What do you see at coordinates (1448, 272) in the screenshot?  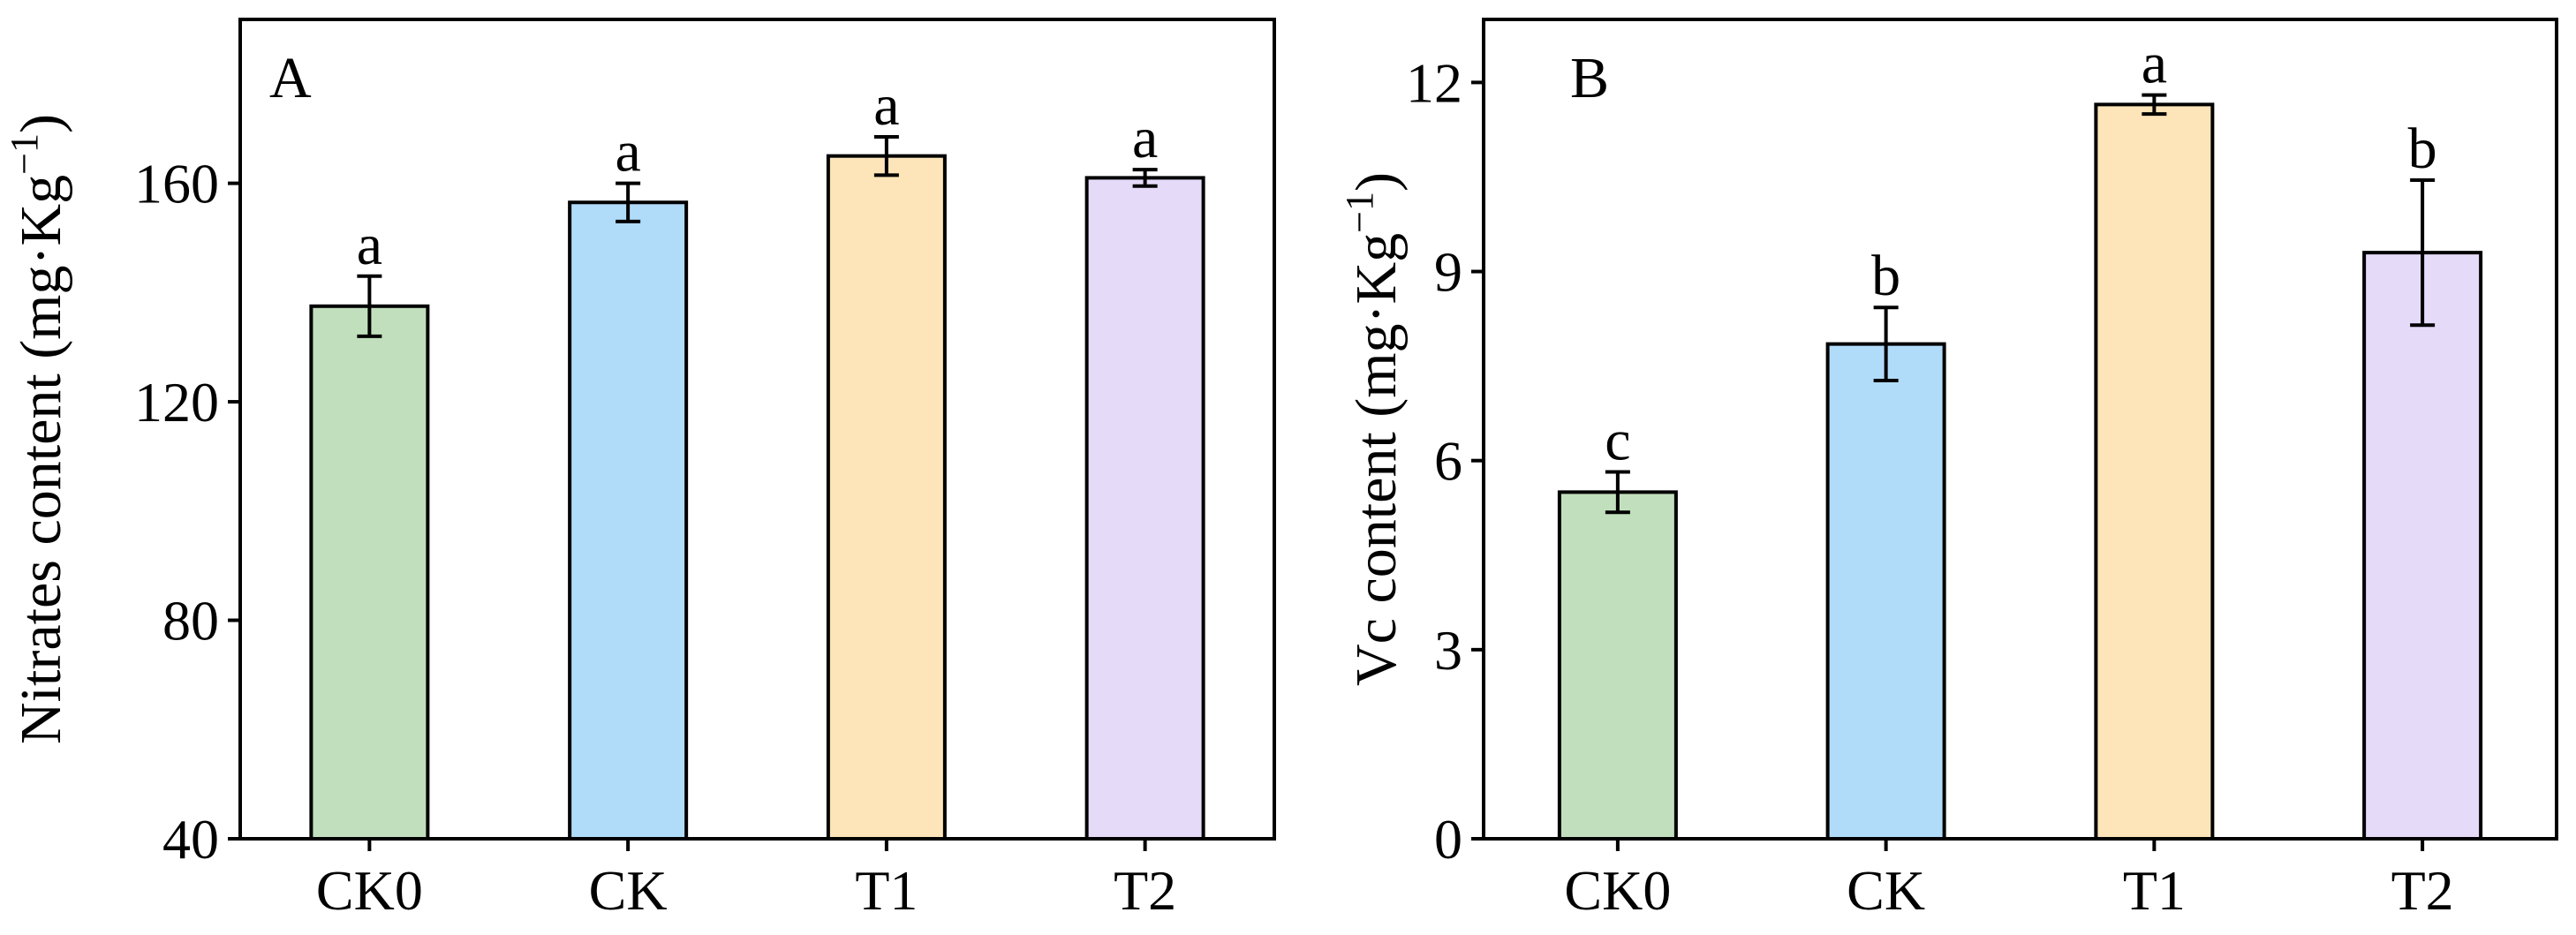 I see `y-tick-label: 9` at bounding box center [1448, 272].